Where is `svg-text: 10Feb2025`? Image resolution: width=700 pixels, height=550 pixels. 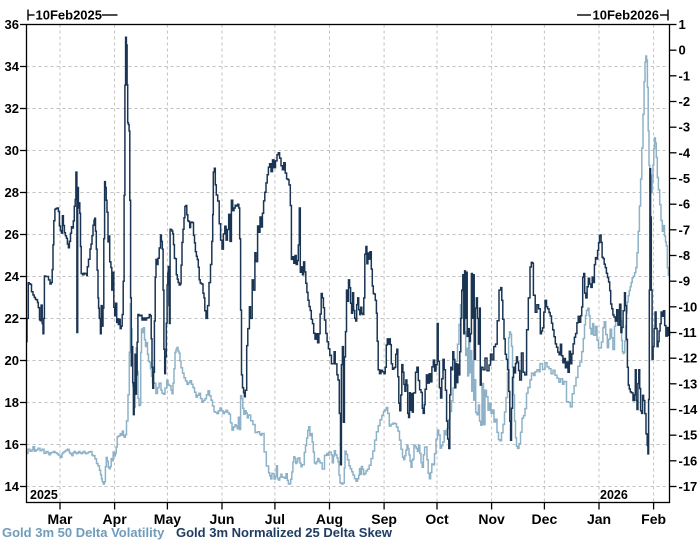 svg-text: 10Feb2025 is located at coordinates (69, 15).